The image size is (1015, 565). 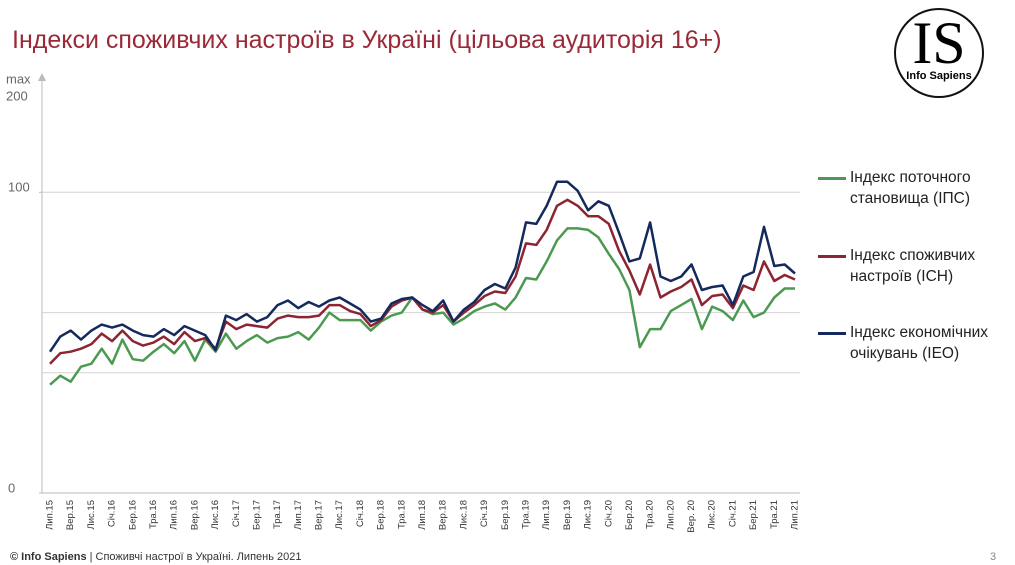 What do you see at coordinates (194, 515) in the screenshot?
I see `x-tick-label: Вер.16` at bounding box center [194, 515].